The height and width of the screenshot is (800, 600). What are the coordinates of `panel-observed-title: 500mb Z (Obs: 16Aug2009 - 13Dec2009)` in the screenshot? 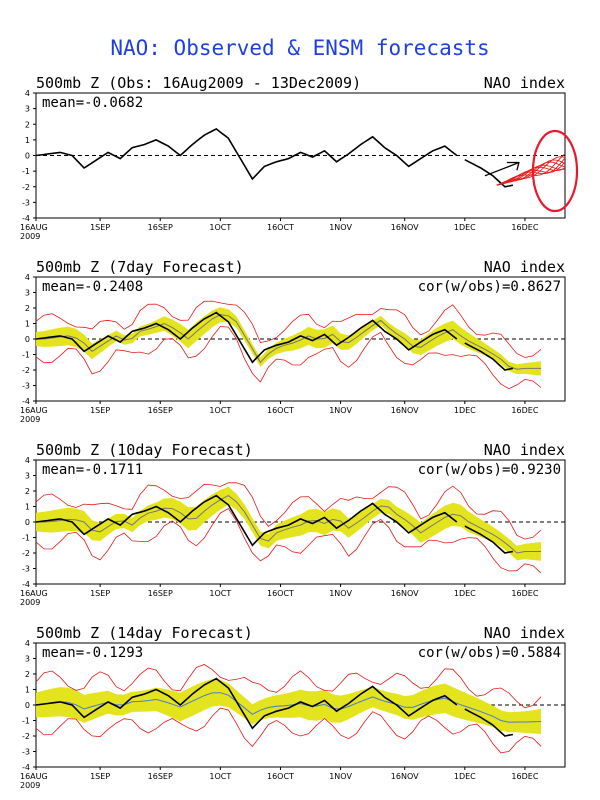 It's located at (198, 83).